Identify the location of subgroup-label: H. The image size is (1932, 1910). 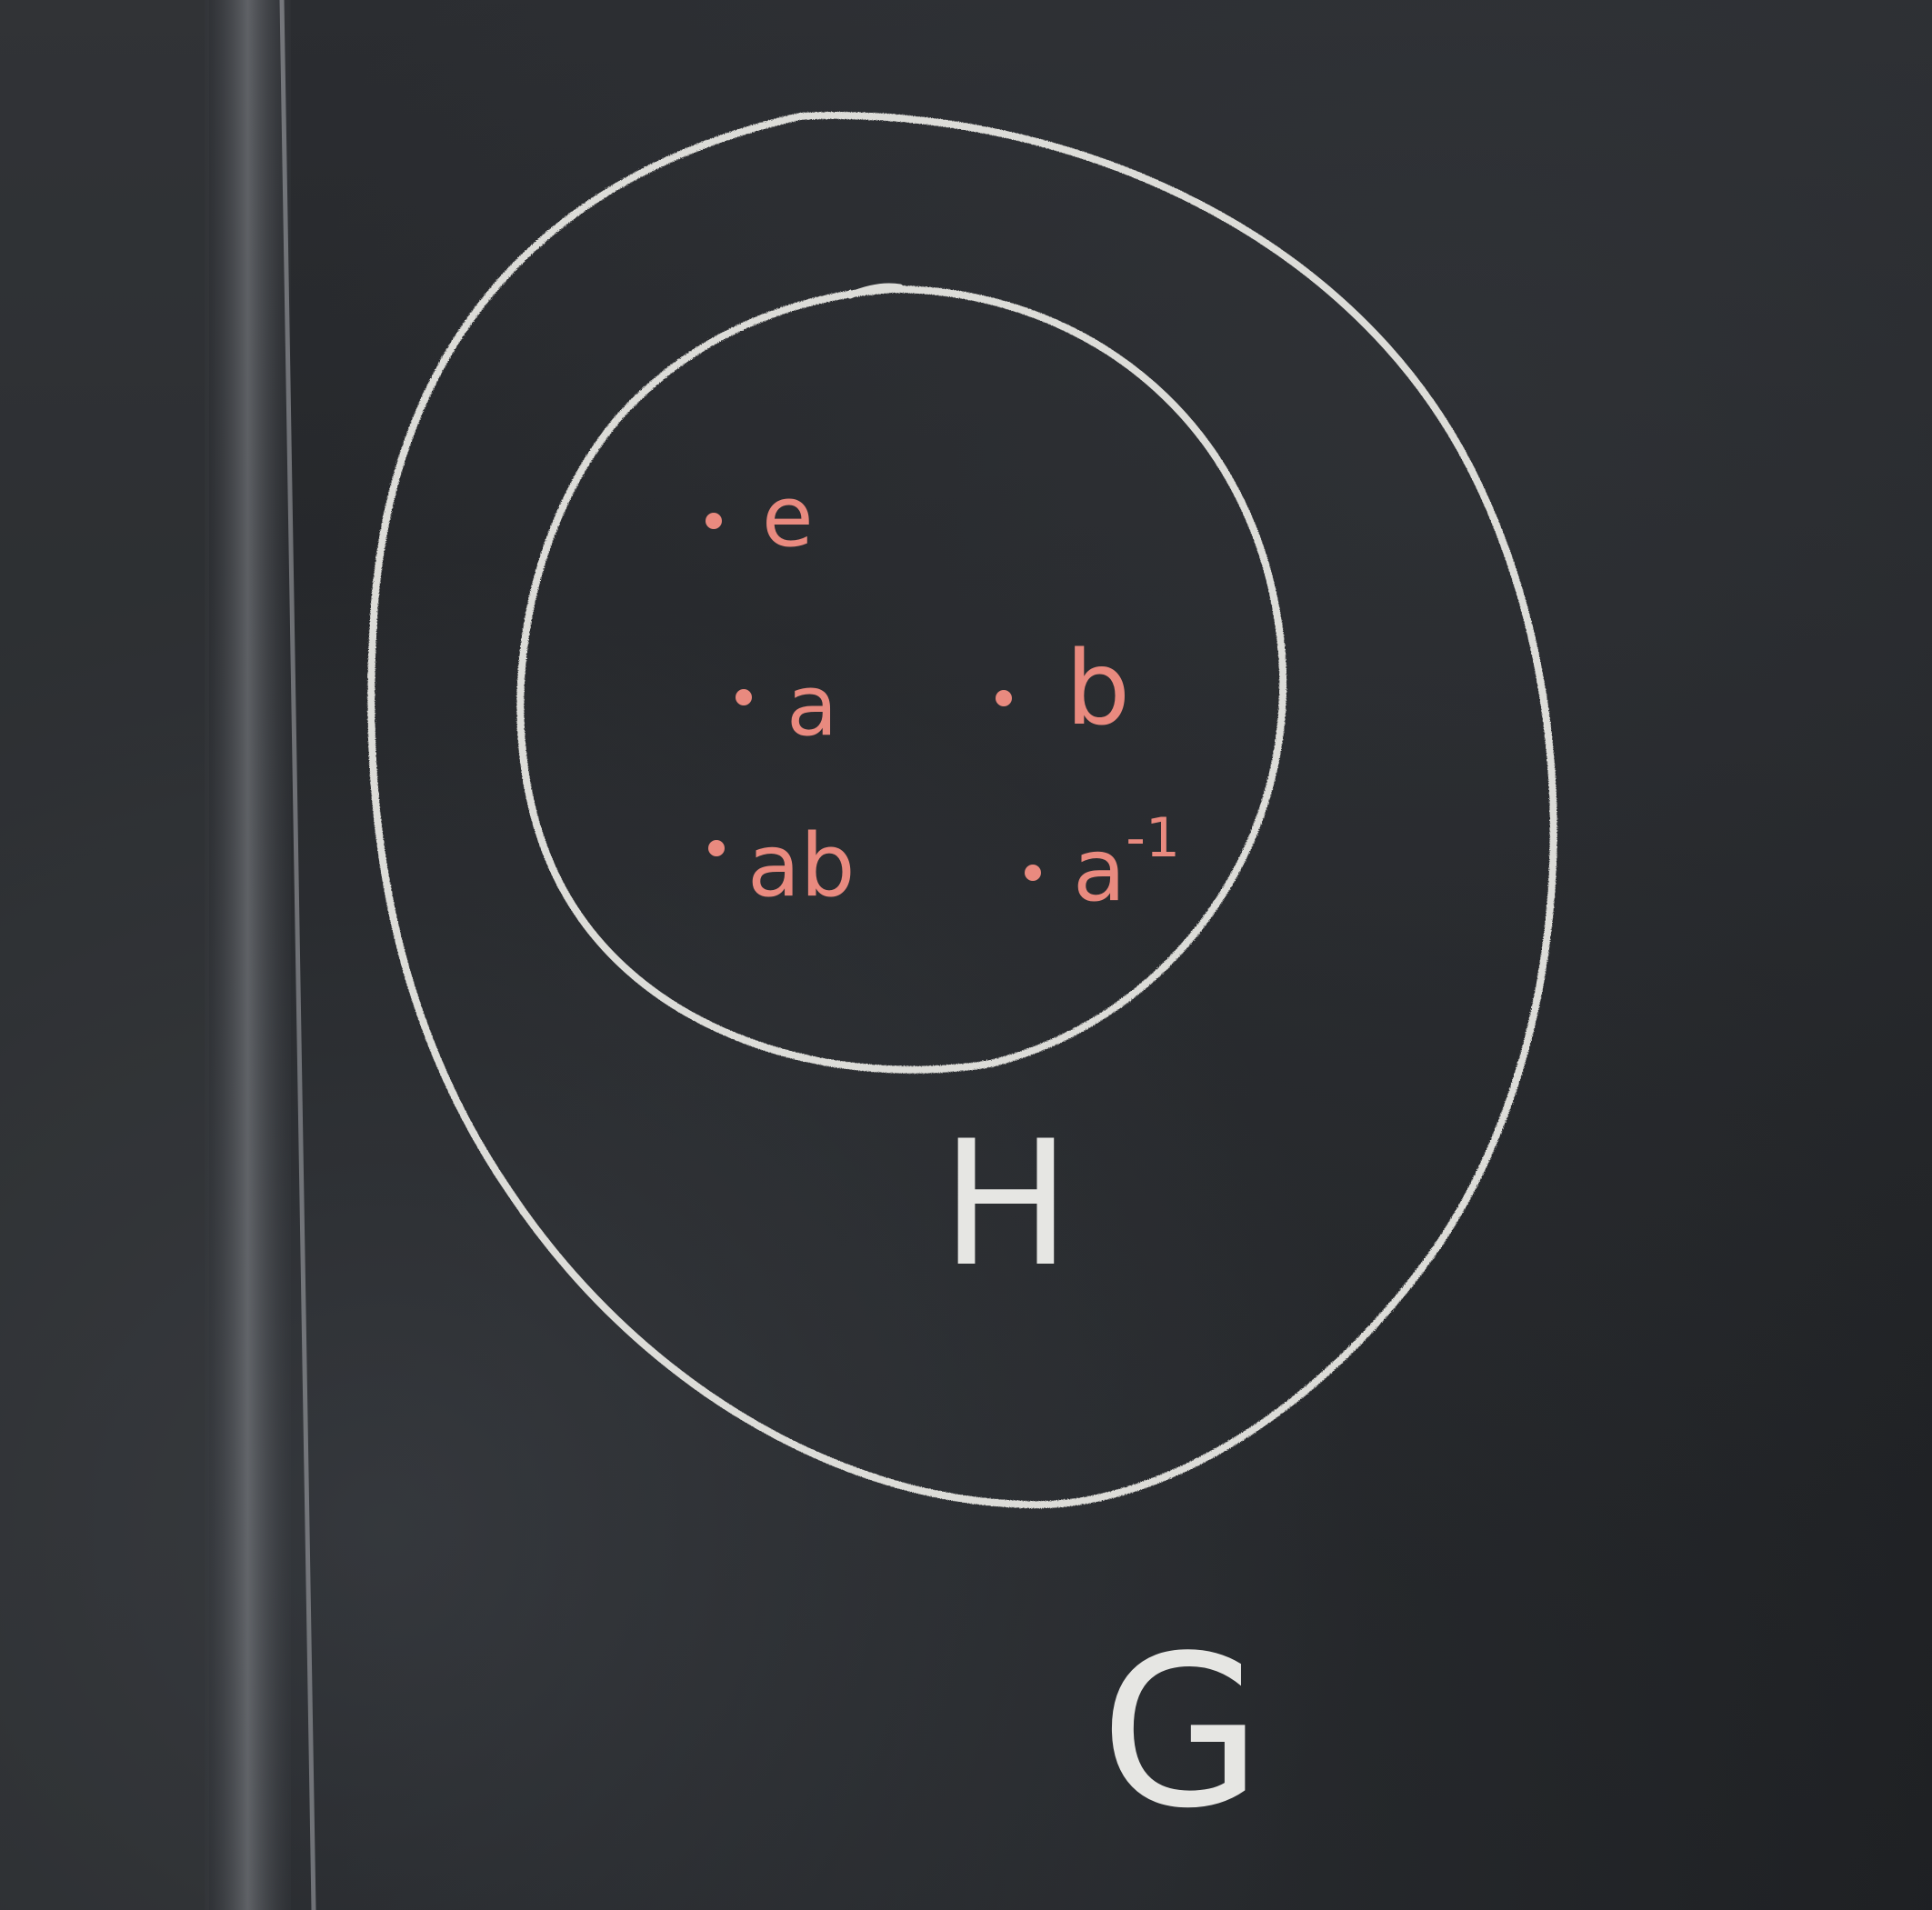
(1006, 1204).